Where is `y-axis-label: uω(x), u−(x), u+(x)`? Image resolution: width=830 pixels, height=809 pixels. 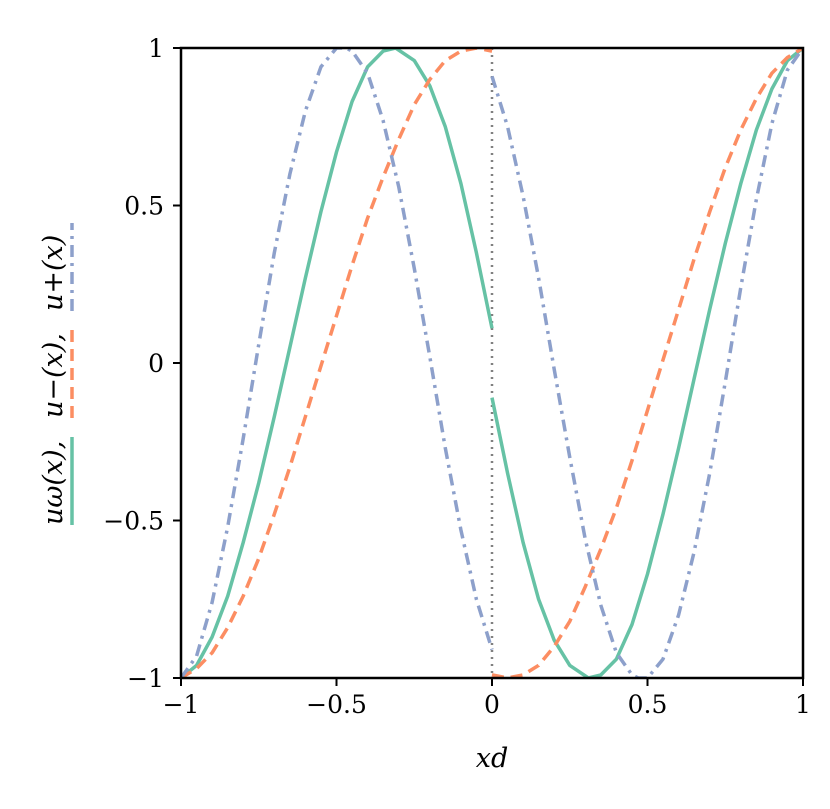
y-axis-label: uω(x), u−(x), u+(x) is located at coordinates (56, 374).